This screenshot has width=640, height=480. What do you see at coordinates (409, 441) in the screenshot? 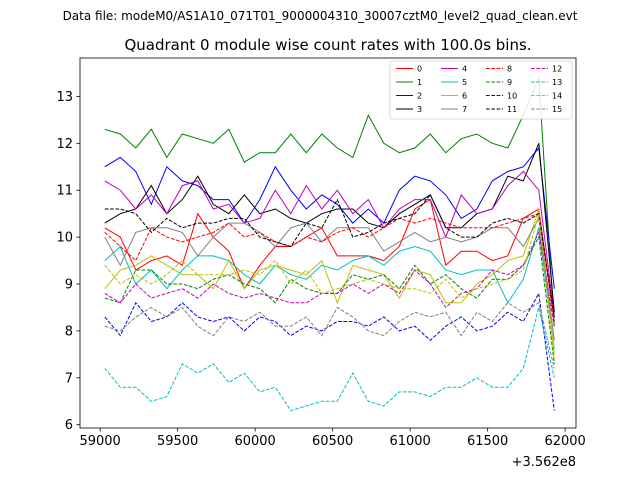
I see `x-tick-label: 61000` at bounding box center [409, 441].